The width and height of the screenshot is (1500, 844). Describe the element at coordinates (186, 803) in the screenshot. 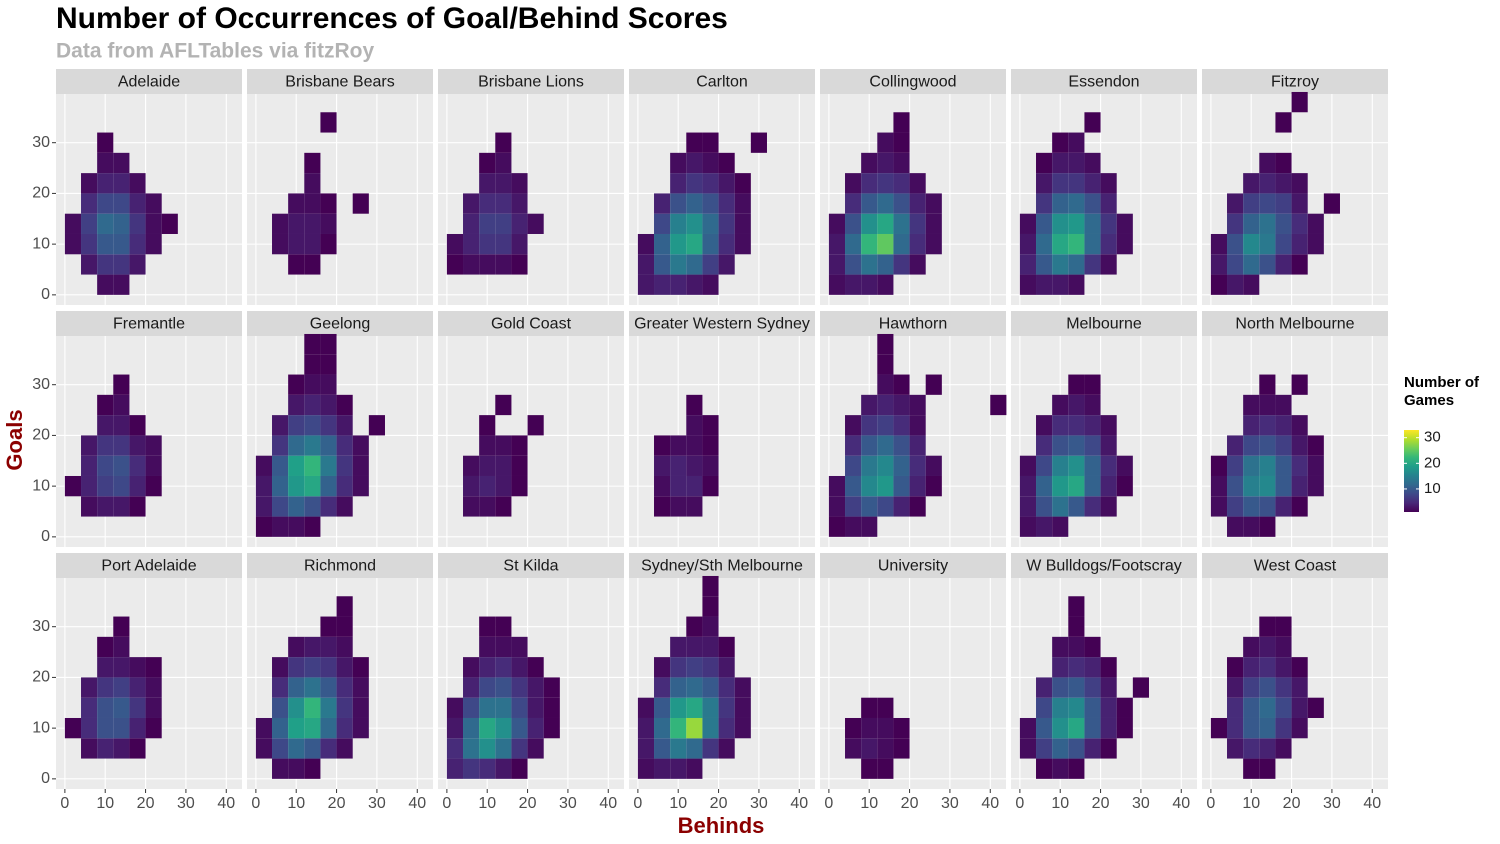

I see `x-tick-label: 30` at that location.